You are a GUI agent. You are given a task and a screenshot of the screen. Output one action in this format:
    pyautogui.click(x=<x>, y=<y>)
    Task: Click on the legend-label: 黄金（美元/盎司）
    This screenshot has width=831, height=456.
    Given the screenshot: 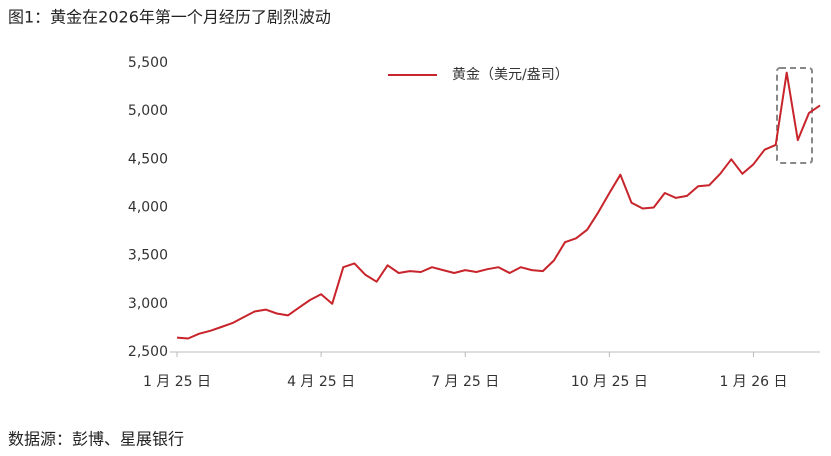 What is the action you would take?
    pyautogui.click(x=510, y=74)
    